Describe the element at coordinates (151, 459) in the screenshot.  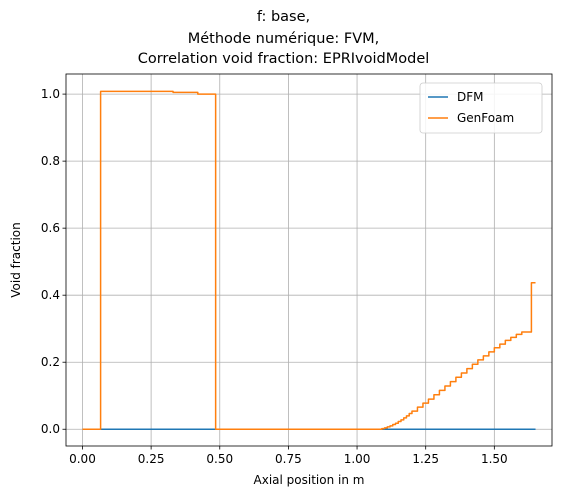
I see `x-tick-label: 0.25` at that location.